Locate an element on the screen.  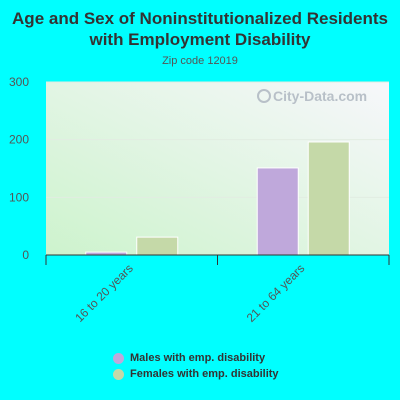
x-axis is located at coordinates (217, 259).